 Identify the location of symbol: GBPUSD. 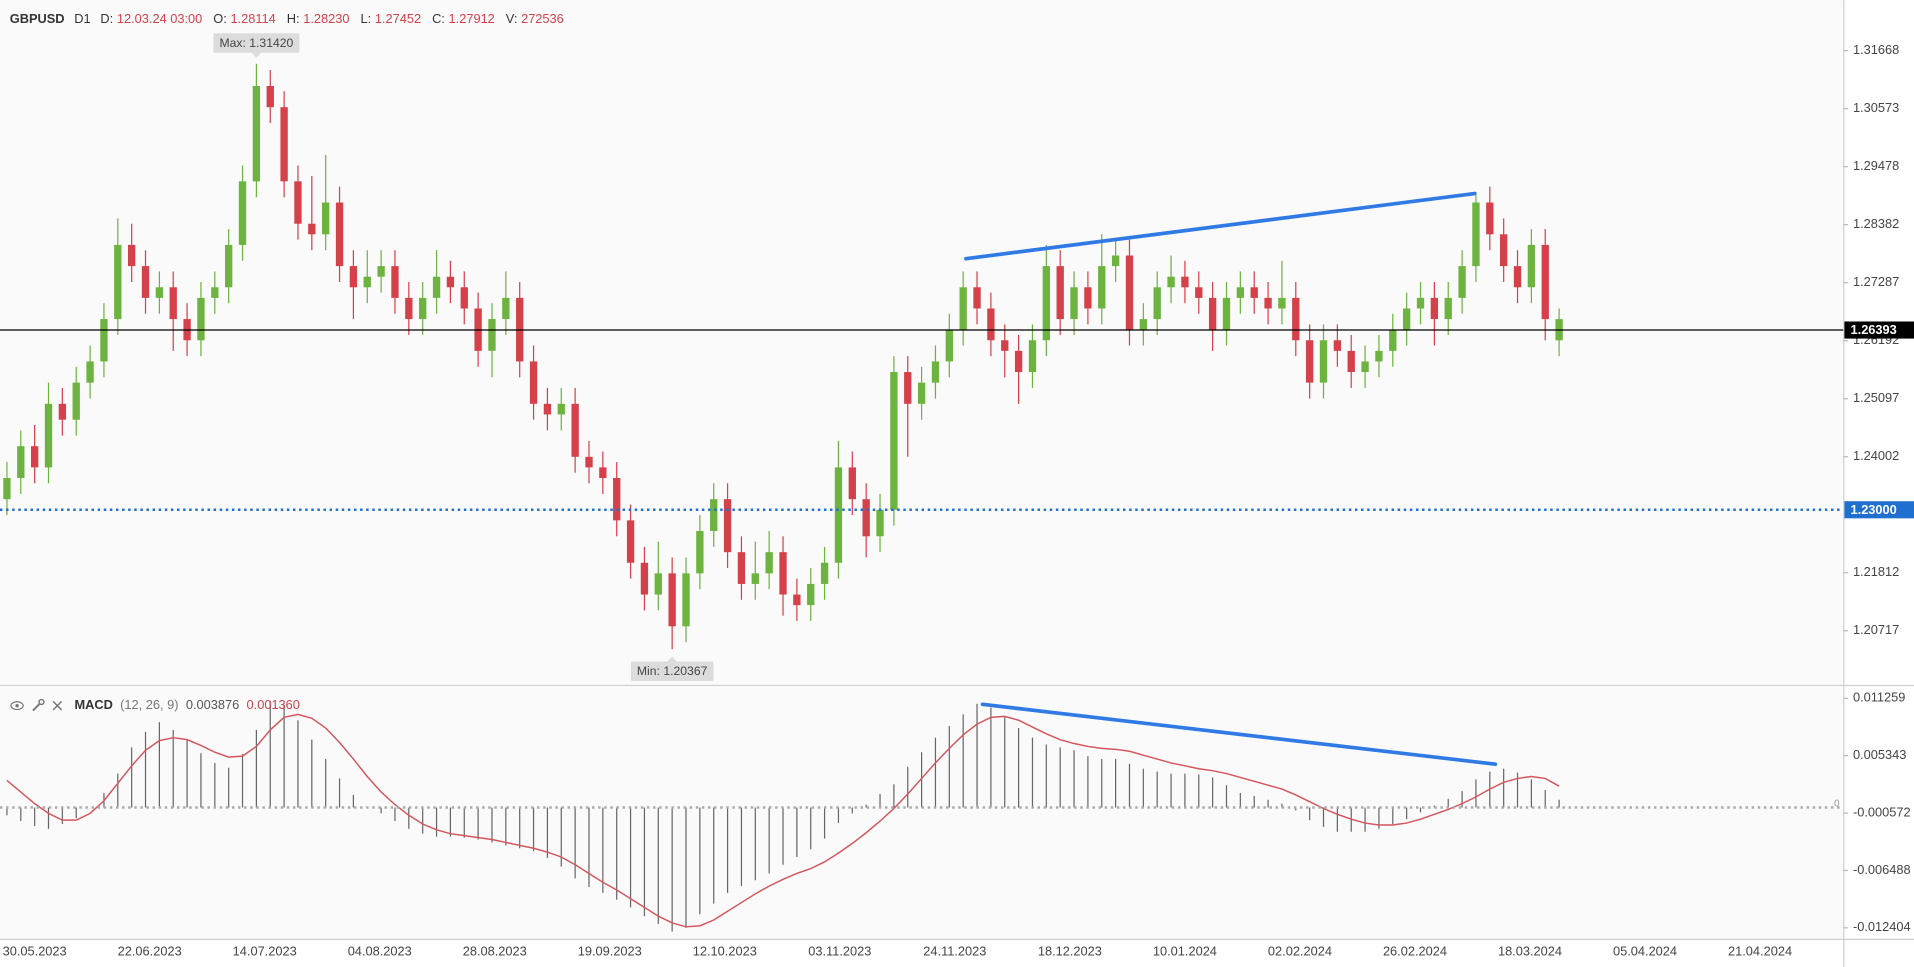
(37, 18).